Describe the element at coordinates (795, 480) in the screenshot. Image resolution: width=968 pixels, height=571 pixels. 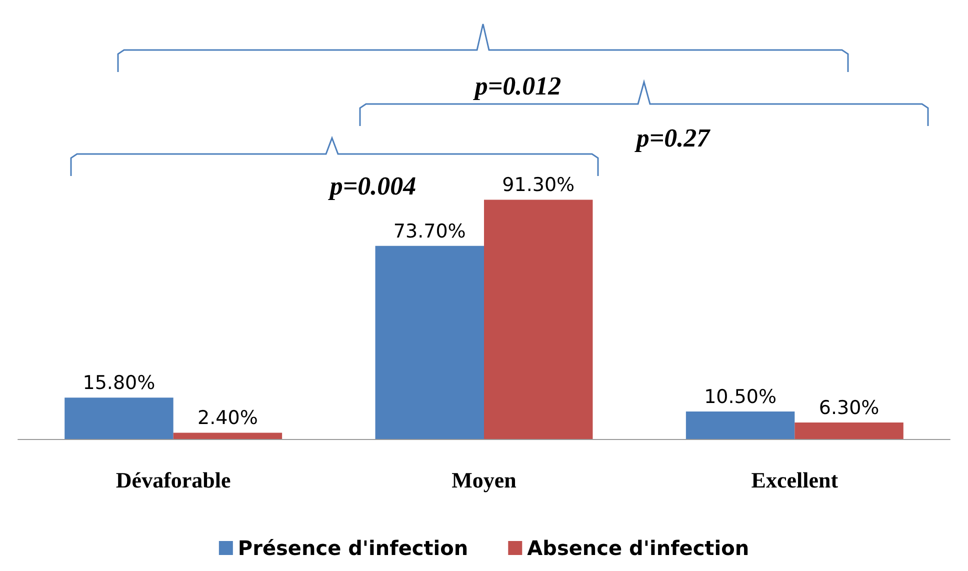
I see `x-tick-label: Excellent` at that location.